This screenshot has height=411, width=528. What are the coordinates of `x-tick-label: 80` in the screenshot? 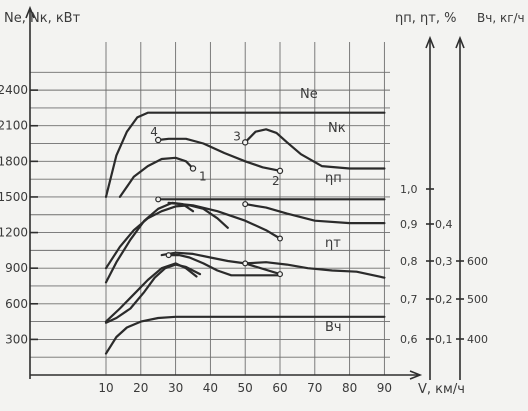 It's located at (349, 388).